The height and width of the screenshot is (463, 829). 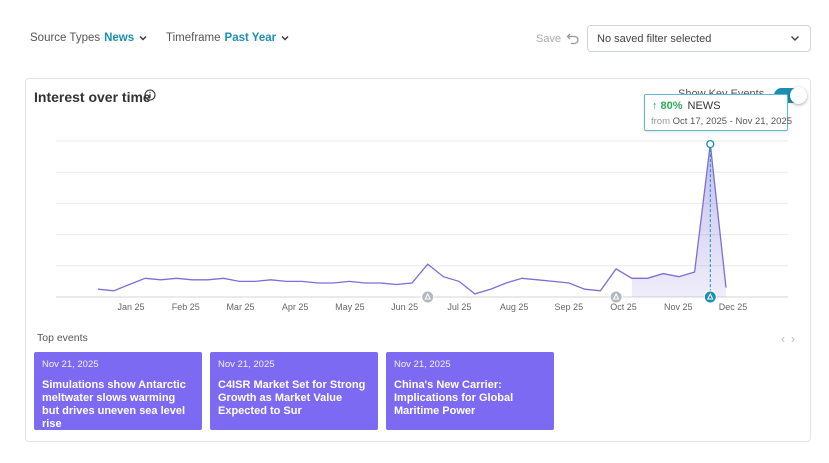 I want to click on source-types-value: News, so click(x=119, y=38).